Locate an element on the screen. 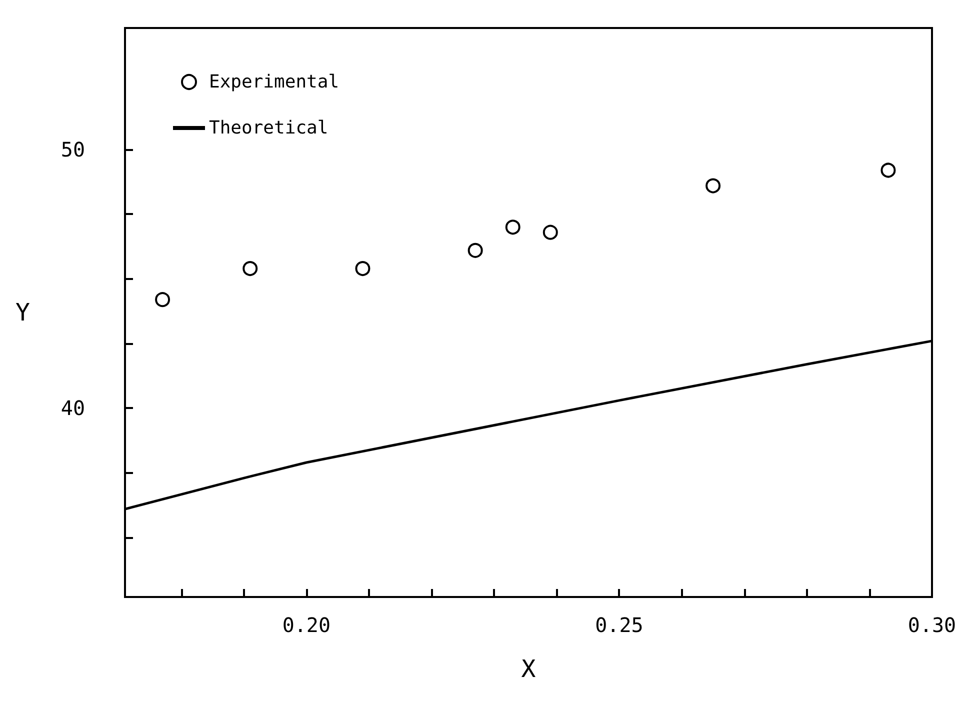  legend-label: Theoretical is located at coordinates (268, 128).